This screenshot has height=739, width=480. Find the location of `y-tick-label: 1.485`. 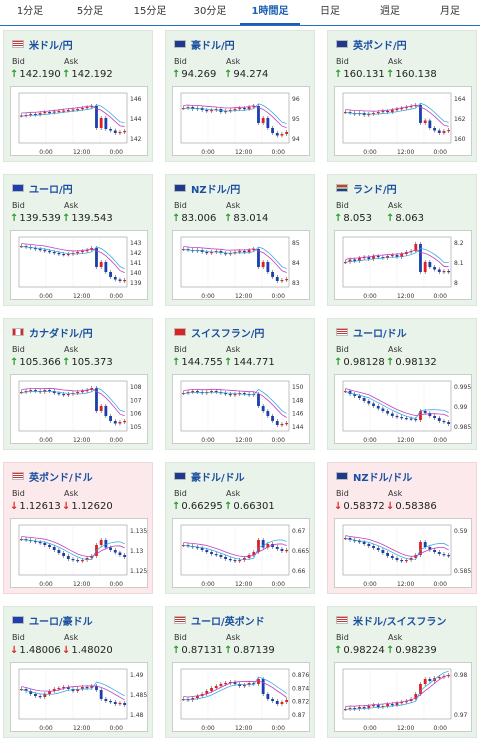

y-tick-label: 1.485 is located at coordinates (138, 695).